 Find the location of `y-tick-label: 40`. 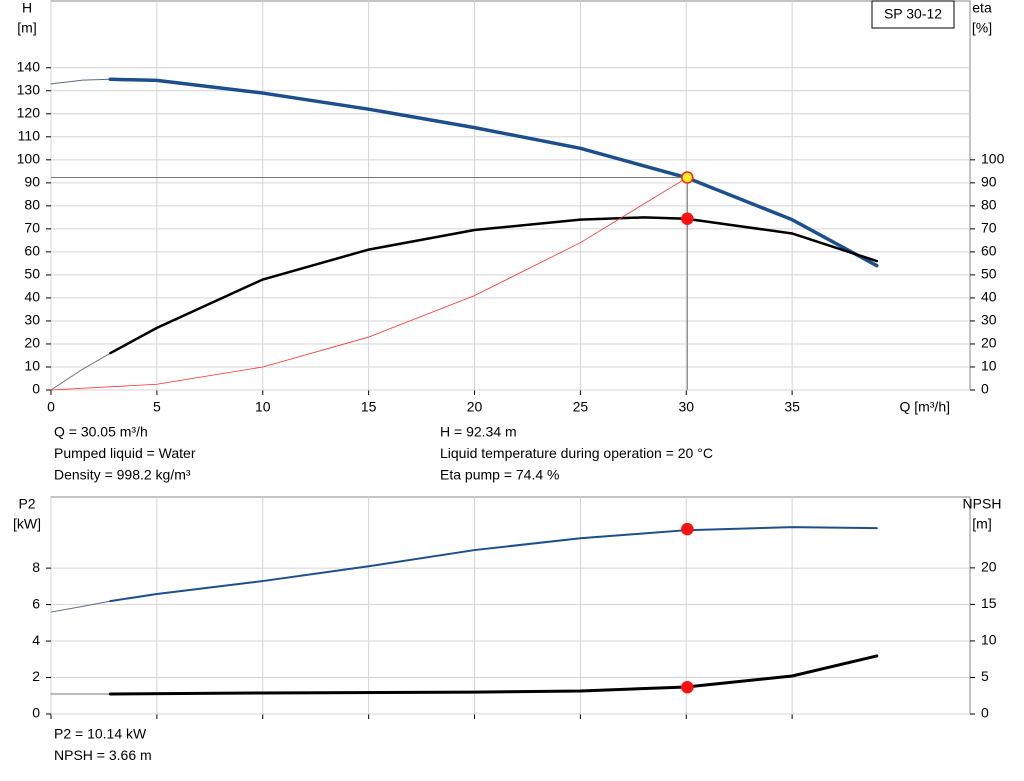

y-tick-label: 40 is located at coordinates (32, 297).